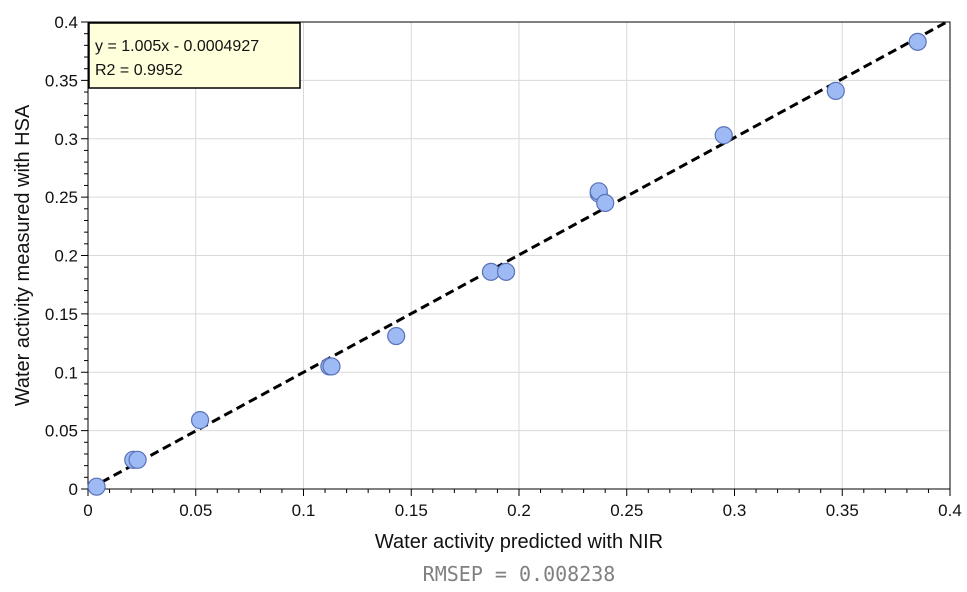  Describe the element at coordinates (61, 197) in the screenshot. I see `y-tick-label: 0.25` at that location.